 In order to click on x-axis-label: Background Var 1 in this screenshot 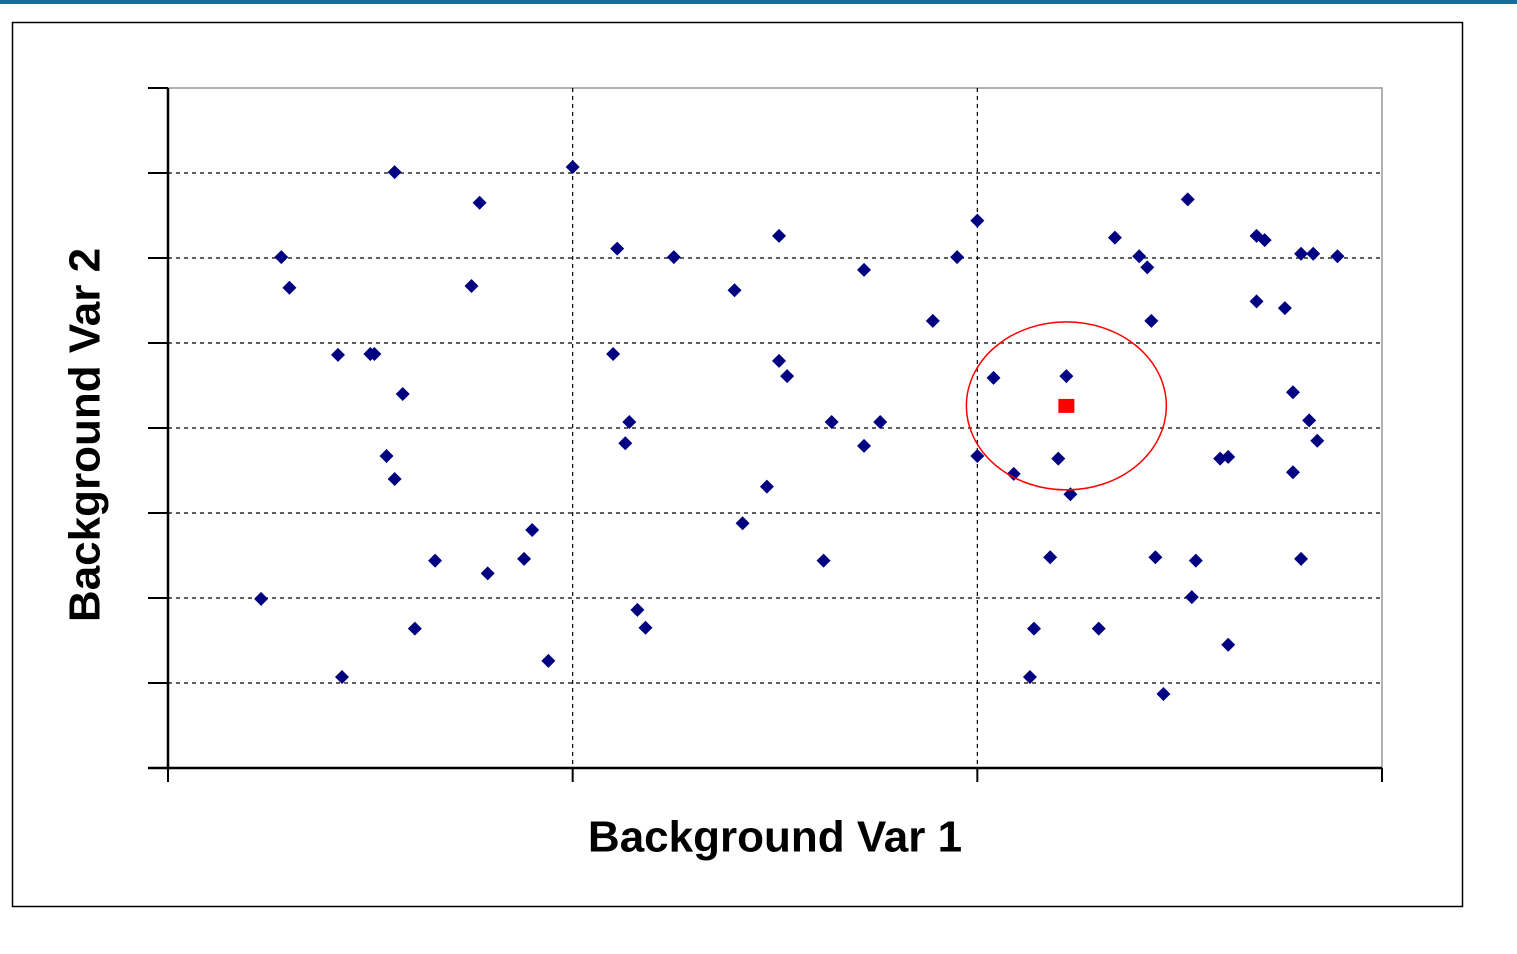, I will do `click(775, 837)`.